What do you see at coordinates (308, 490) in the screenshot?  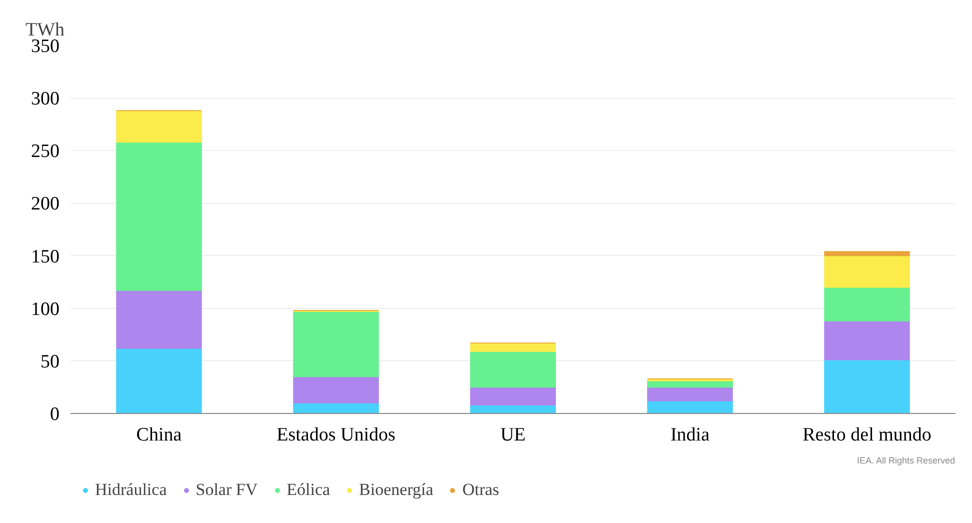 I see `legend-label: Eólica` at bounding box center [308, 490].